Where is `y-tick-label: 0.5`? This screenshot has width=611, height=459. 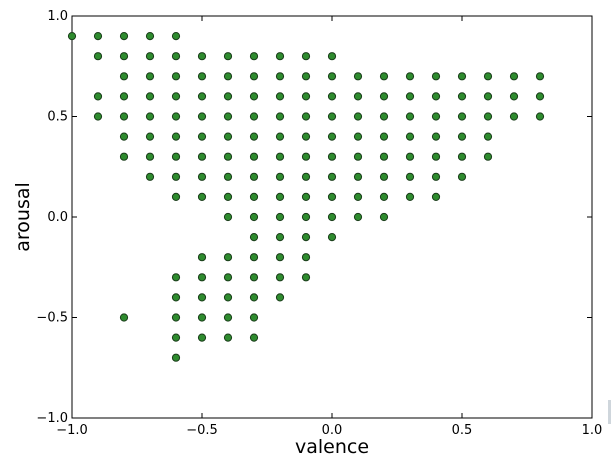
y-tick-label: 0.5 is located at coordinates (57, 117).